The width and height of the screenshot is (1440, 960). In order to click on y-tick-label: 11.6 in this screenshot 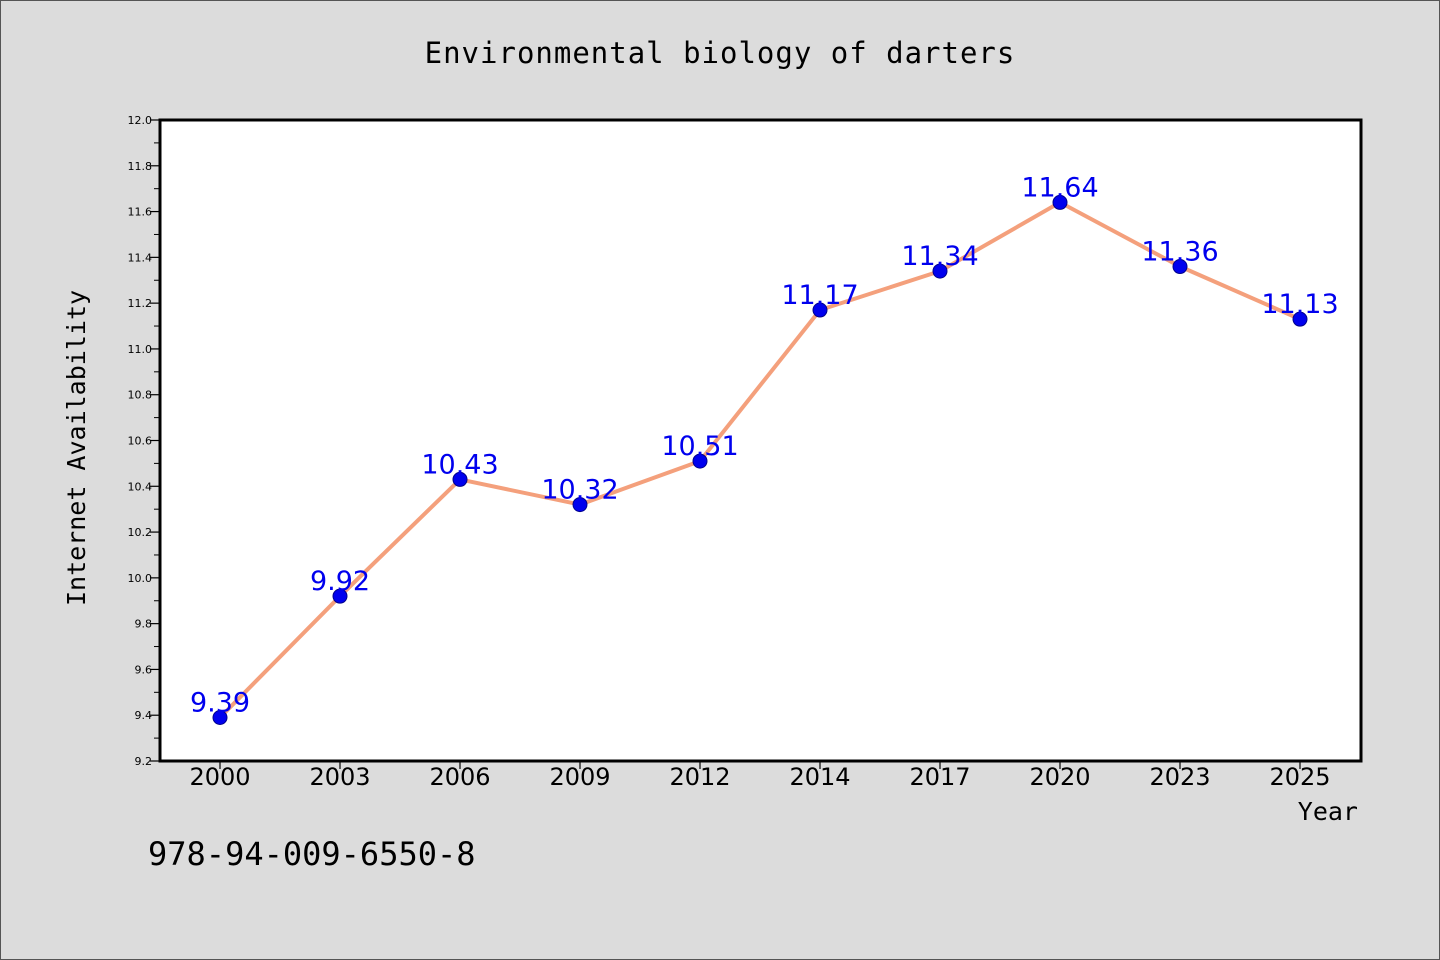, I will do `click(140, 212)`.